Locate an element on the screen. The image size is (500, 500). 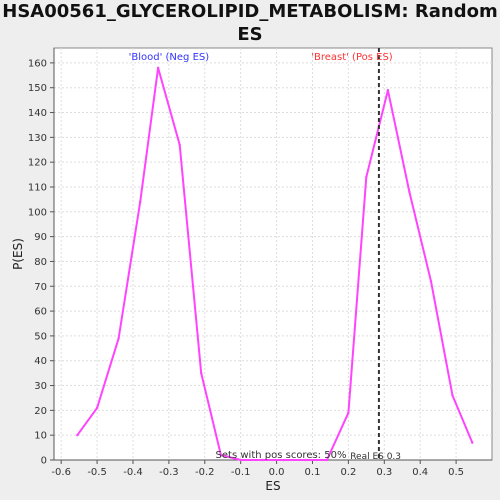
neg-es-label: 'Blood' (Neg ES) is located at coordinates (169, 57).